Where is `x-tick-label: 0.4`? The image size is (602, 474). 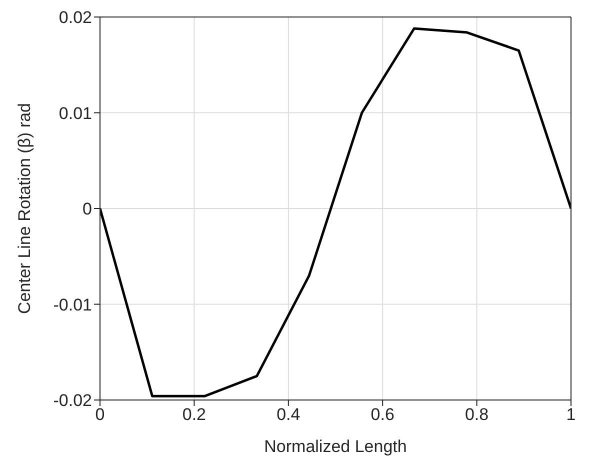 x-tick-label: 0.4 is located at coordinates (288, 414).